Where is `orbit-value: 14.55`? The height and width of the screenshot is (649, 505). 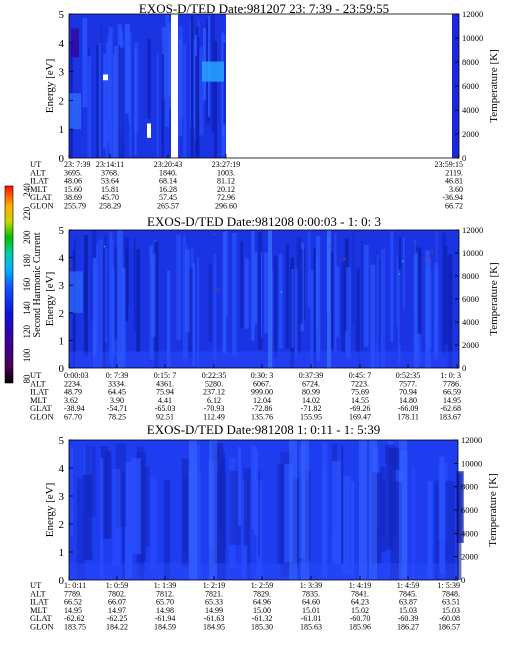 orbit-value: 14.55 is located at coordinates (360, 400).